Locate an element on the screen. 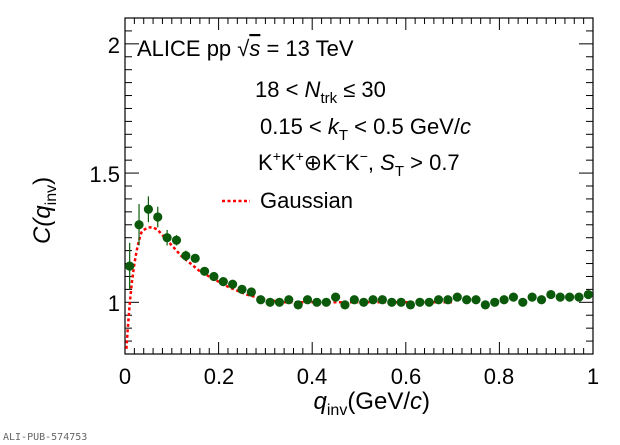 Image resolution: width=620 pixels, height=445 pixels. annotation-kt: 0.15 < kT < 0.5 GeV/c is located at coordinates (365, 129).